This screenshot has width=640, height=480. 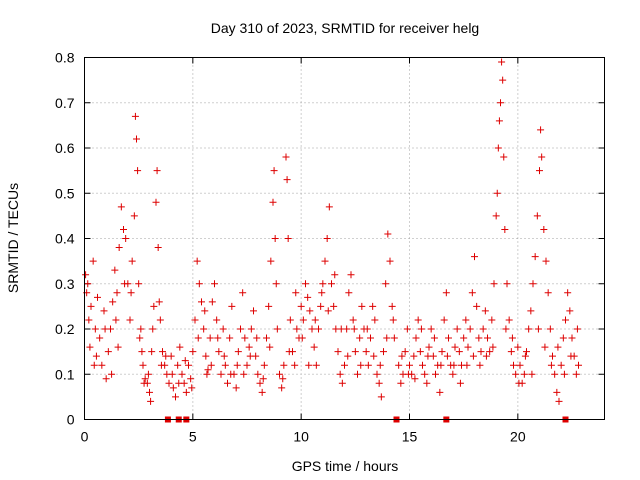 What do you see at coordinates (301, 437) in the screenshot?
I see `x-tick-label: 10` at bounding box center [301, 437].